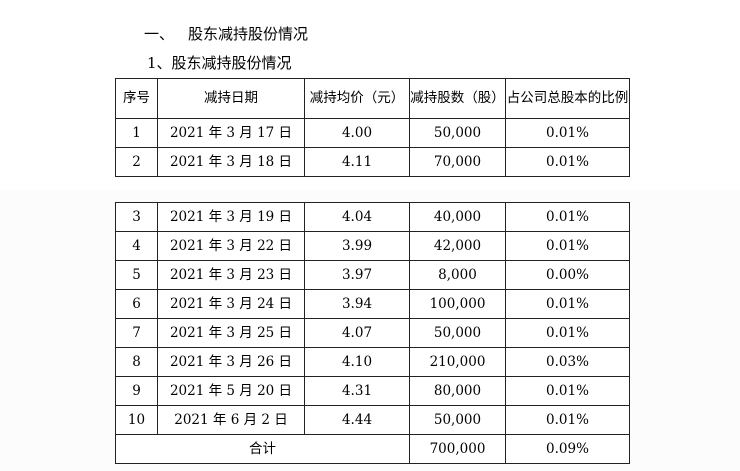 This screenshot has width=740, height=471. Describe the element at coordinates (231, 162) in the screenshot. I see `cell-date: 2021 年 3 月 18 日` at that location.